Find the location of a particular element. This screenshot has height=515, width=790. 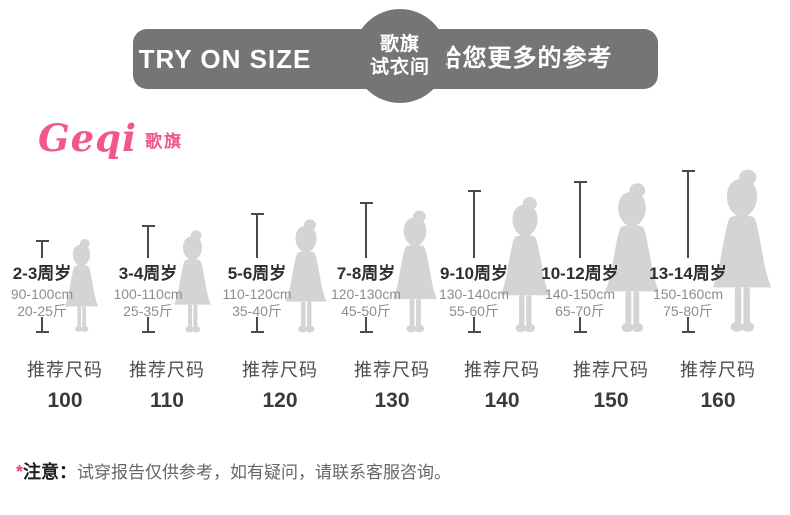

recommended-size-150: 推荐尺码 150 is located at coordinates (611, 384).